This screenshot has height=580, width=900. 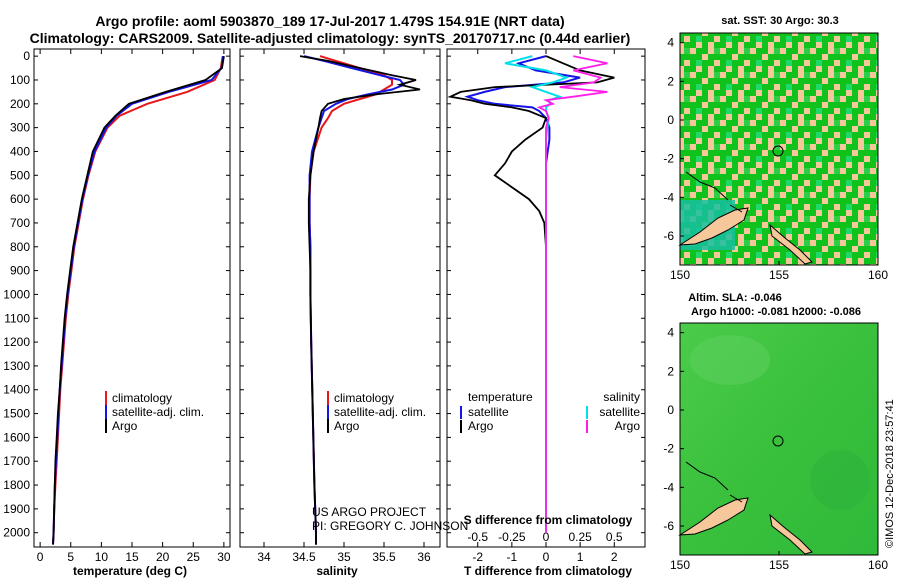 I want to click on sst-map, so click(x=778, y=149).